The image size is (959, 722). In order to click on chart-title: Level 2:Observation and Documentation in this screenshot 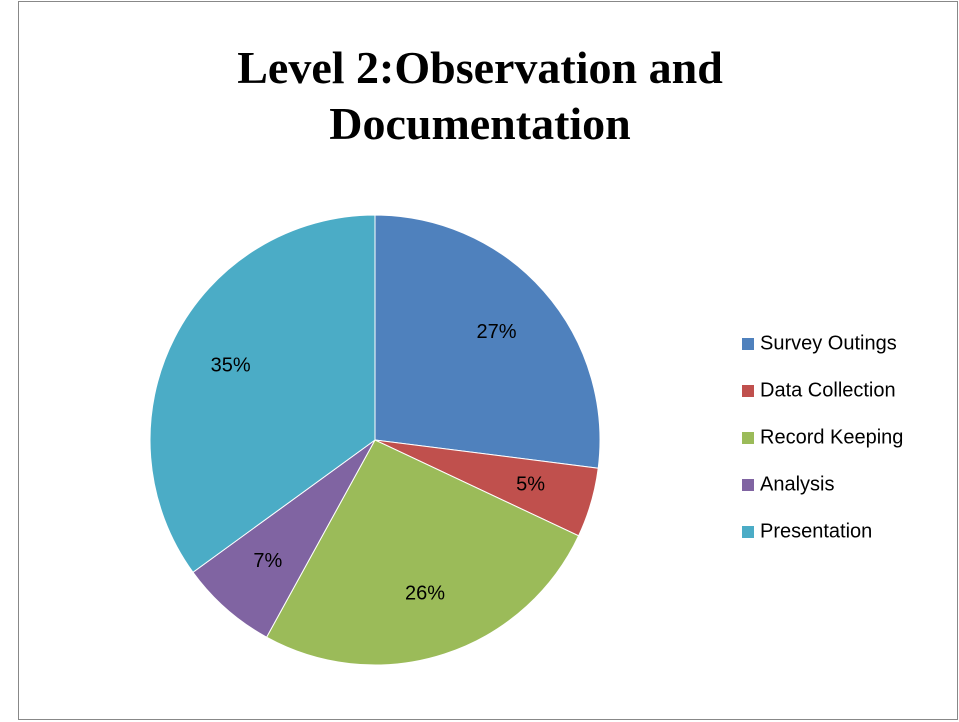, I will do `click(480, 95)`.